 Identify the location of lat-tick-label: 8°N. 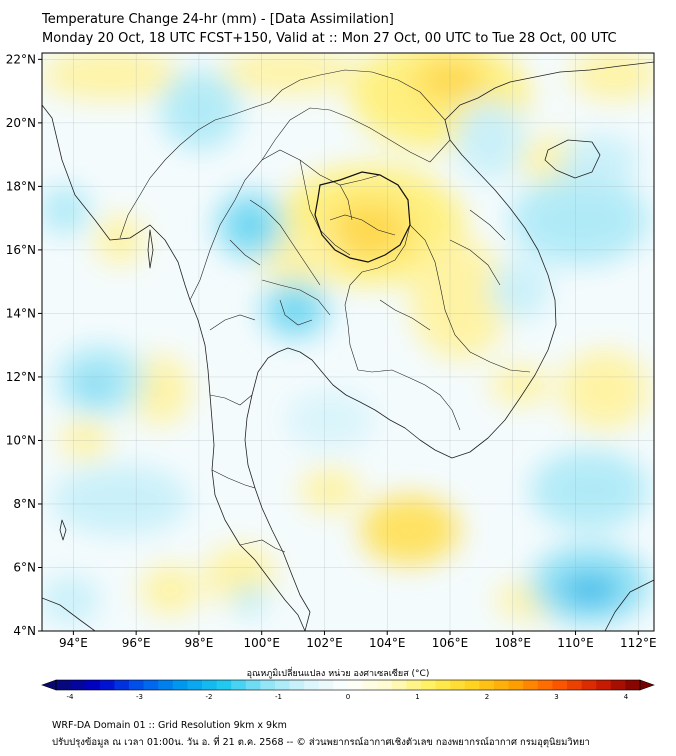
(24, 504).